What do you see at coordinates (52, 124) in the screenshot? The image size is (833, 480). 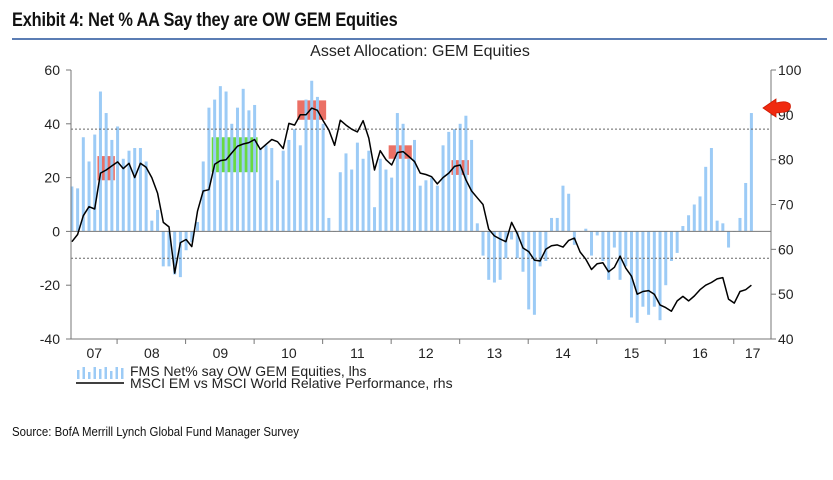 I see `left-tick-label: 40` at bounding box center [52, 124].